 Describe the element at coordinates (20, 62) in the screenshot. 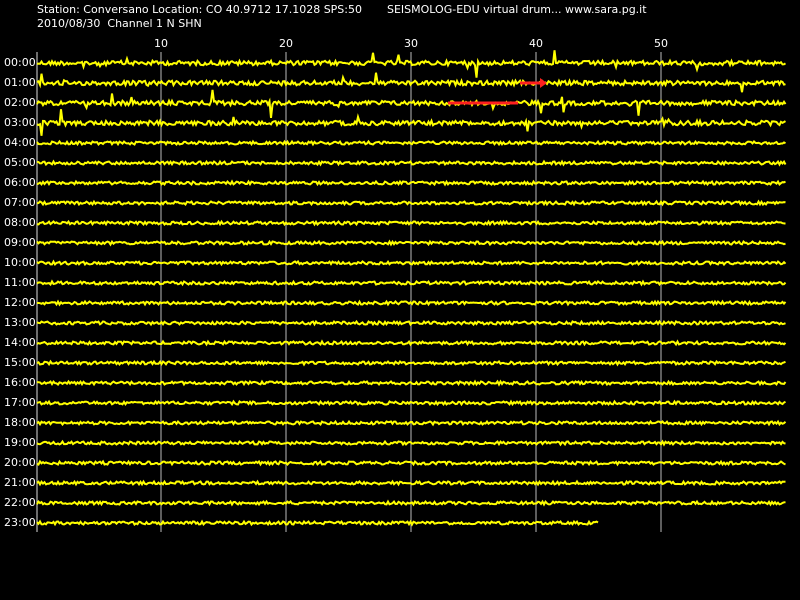

I see `hour-label: 00:00` at that location.